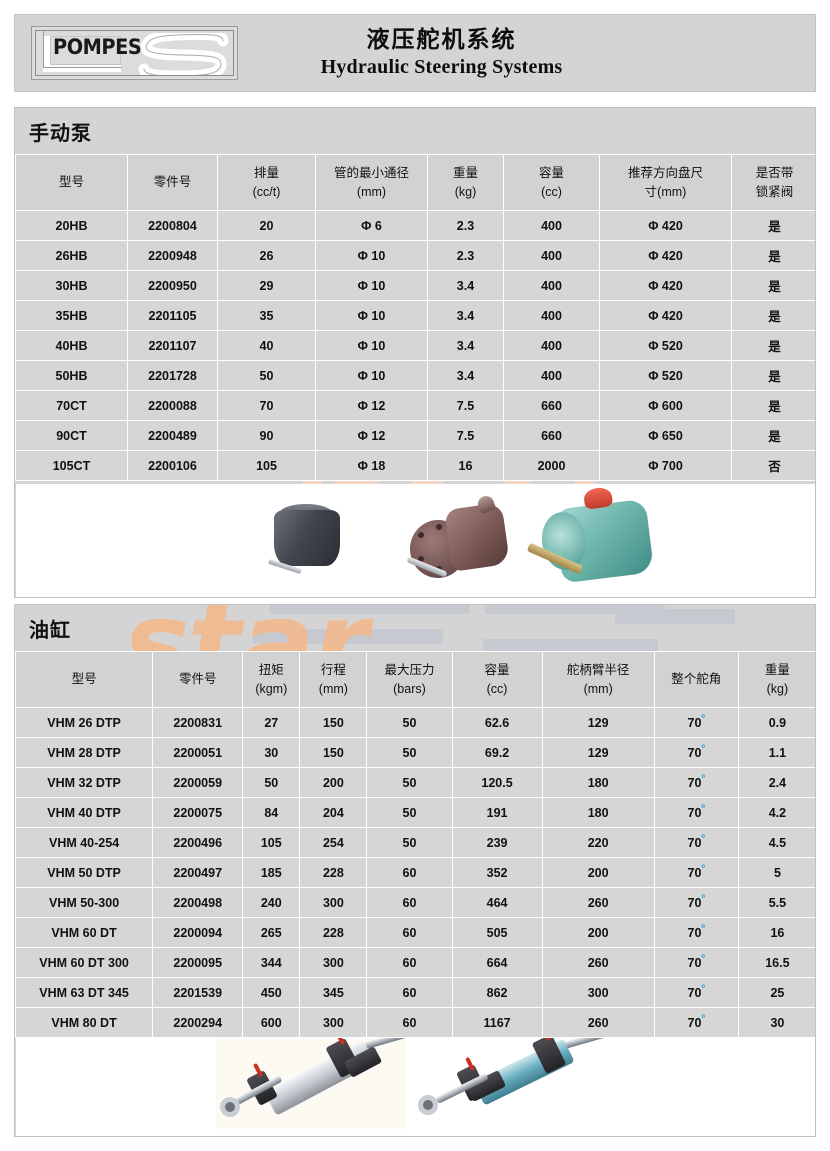 This screenshot has width=830, height=1151. Describe the element at coordinates (198, 812) in the screenshot. I see `cell-part-number: 2200075` at that location.